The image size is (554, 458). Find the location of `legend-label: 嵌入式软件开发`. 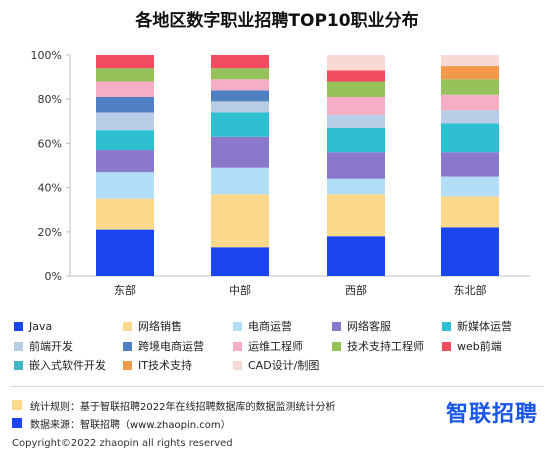

legend-label: 嵌入式软件开发 is located at coordinates (67, 365).